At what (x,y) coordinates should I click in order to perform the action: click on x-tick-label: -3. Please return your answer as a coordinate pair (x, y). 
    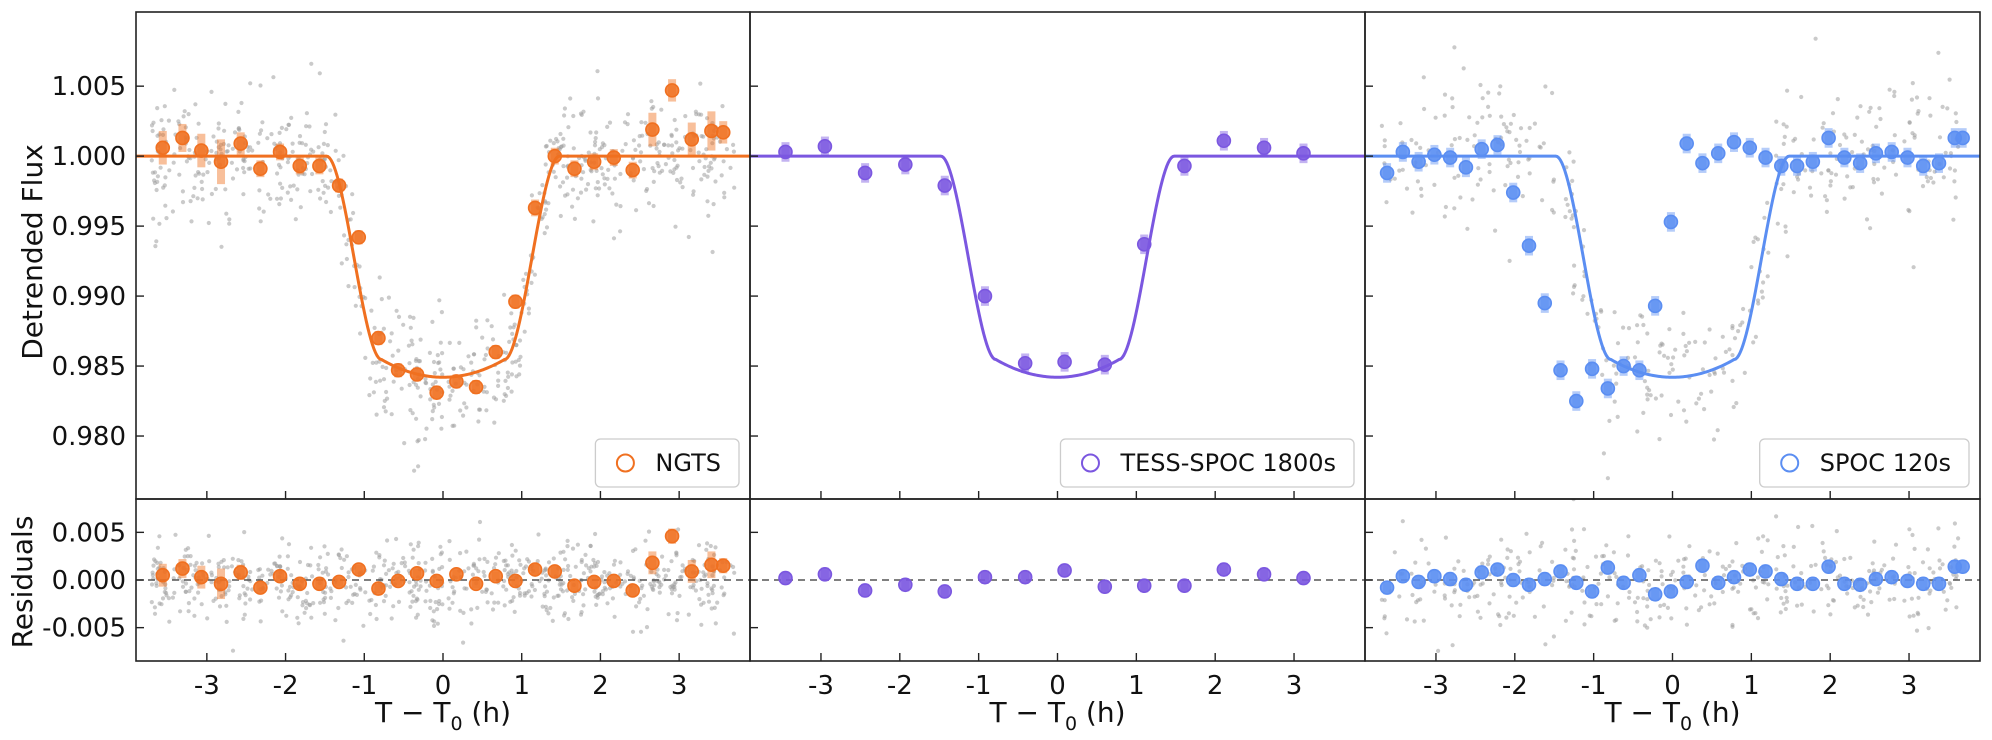
    Looking at the image, I should click on (1436, 686).